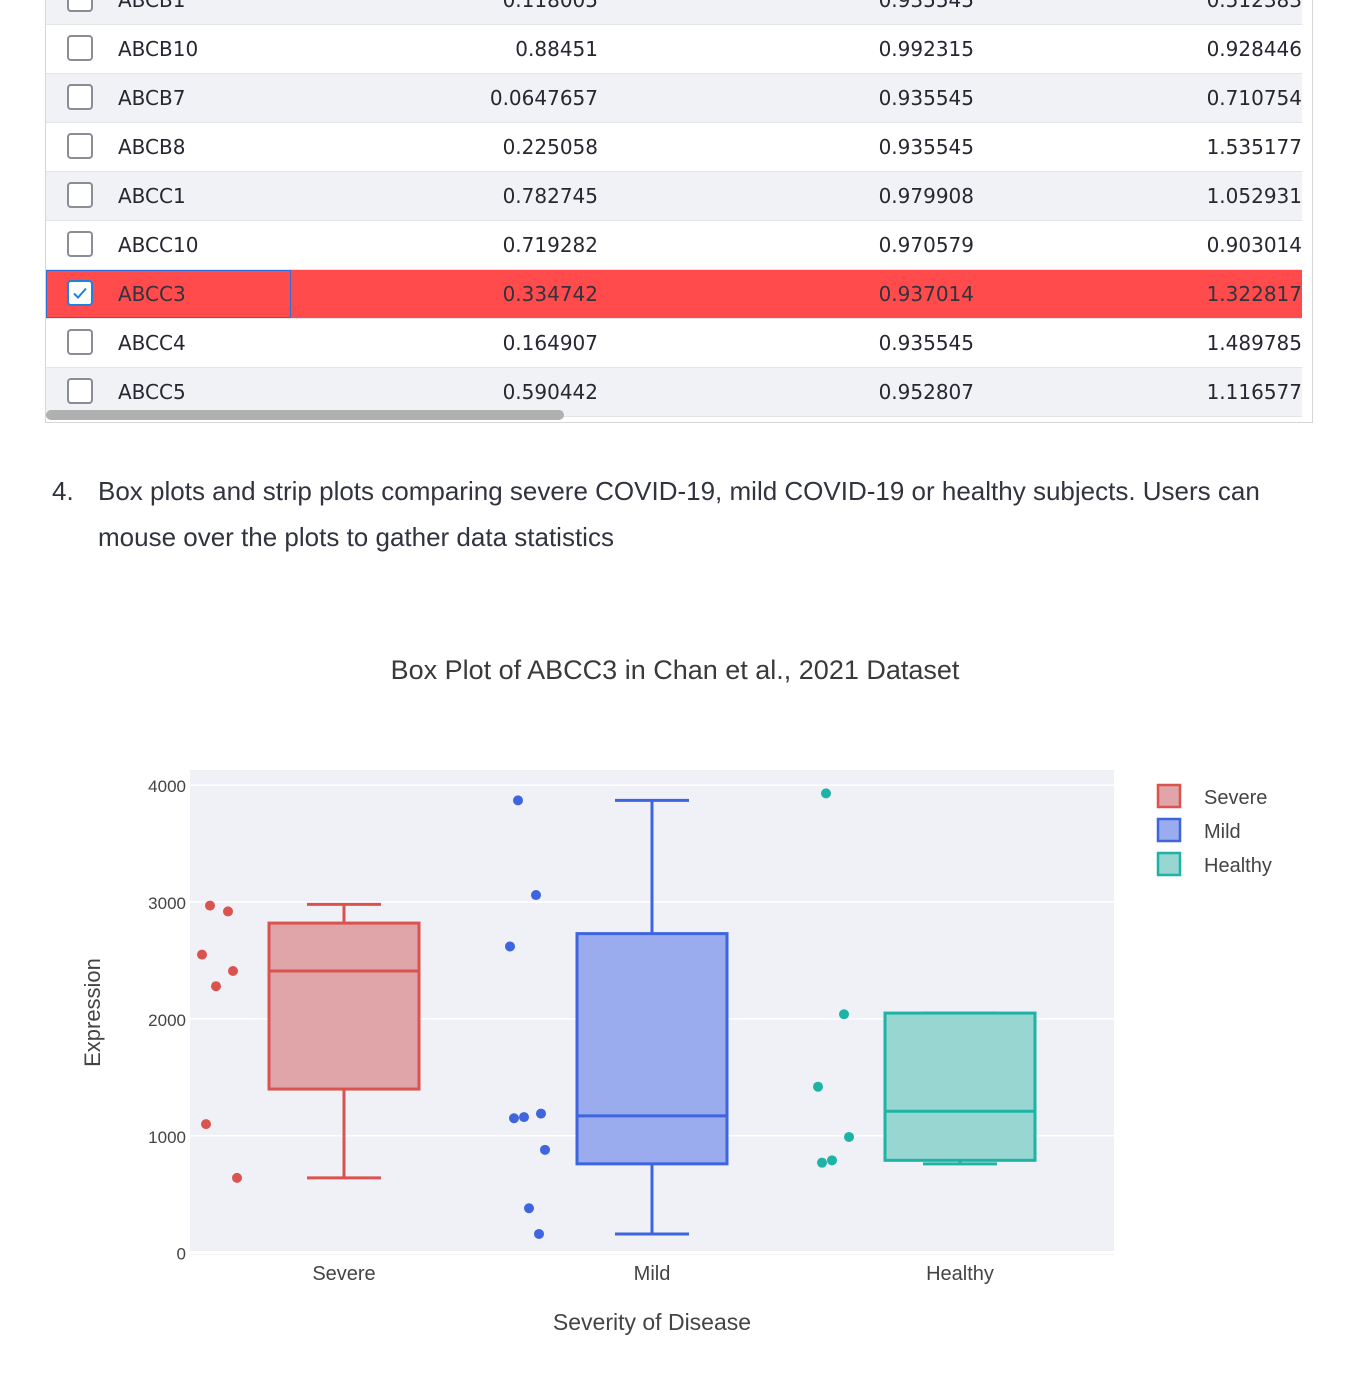 The image size is (1372, 1386). Describe the element at coordinates (167, 1020) in the screenshot. I see `y-tick-label: 2000` at that location.